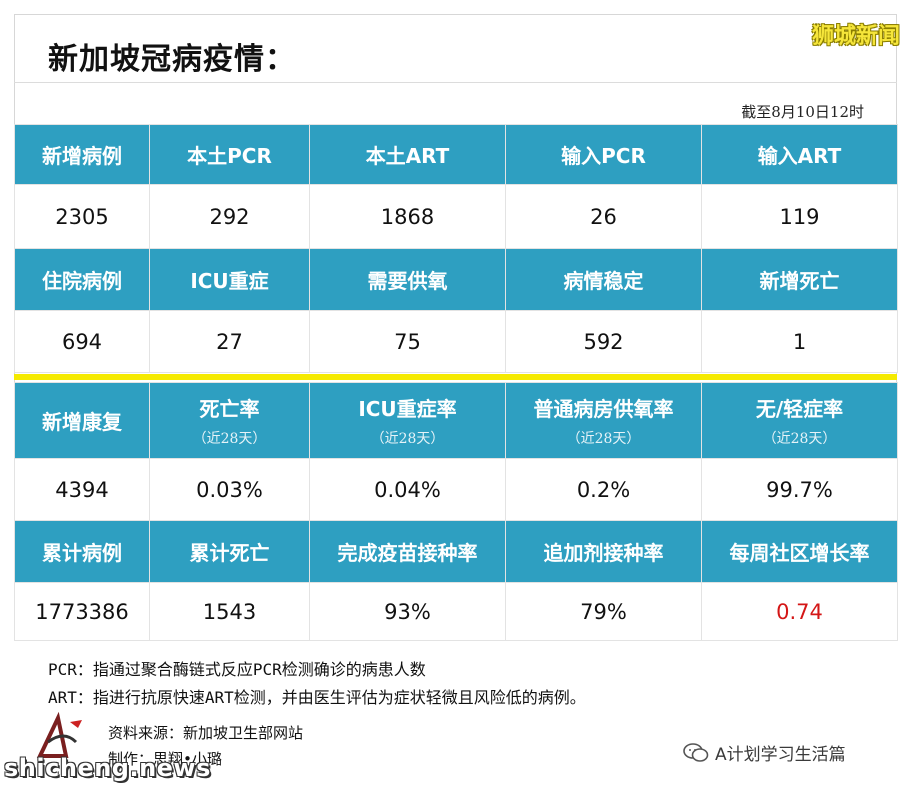  I want to click on brand-logo, so click(65, 742).